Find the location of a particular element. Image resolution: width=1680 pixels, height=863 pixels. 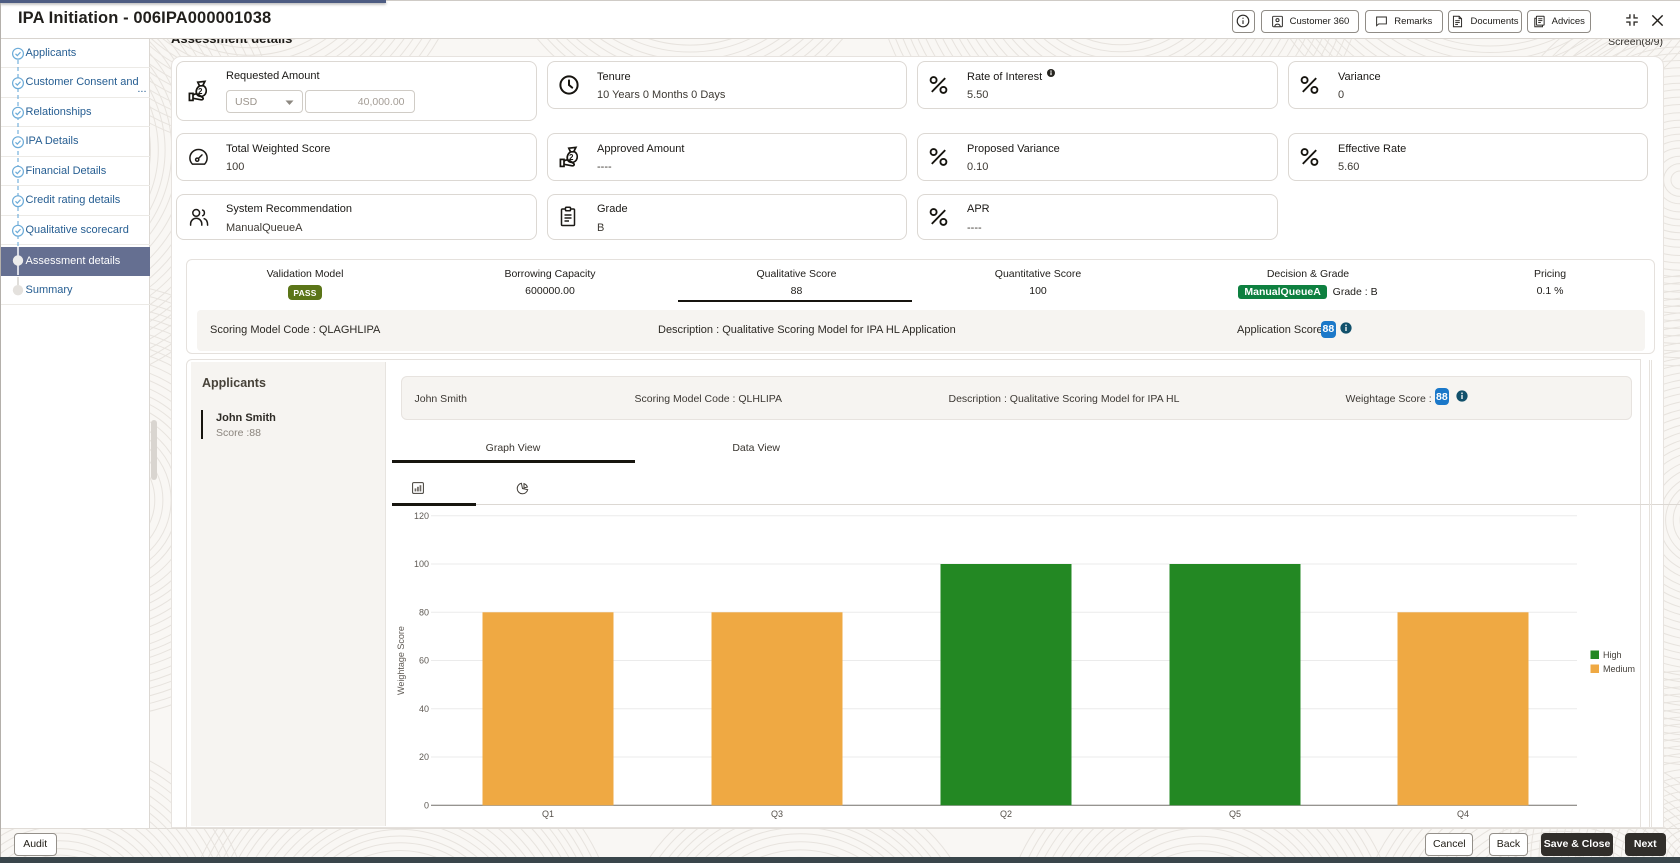

svg-text: 100 is located at coordinates (421, 564).